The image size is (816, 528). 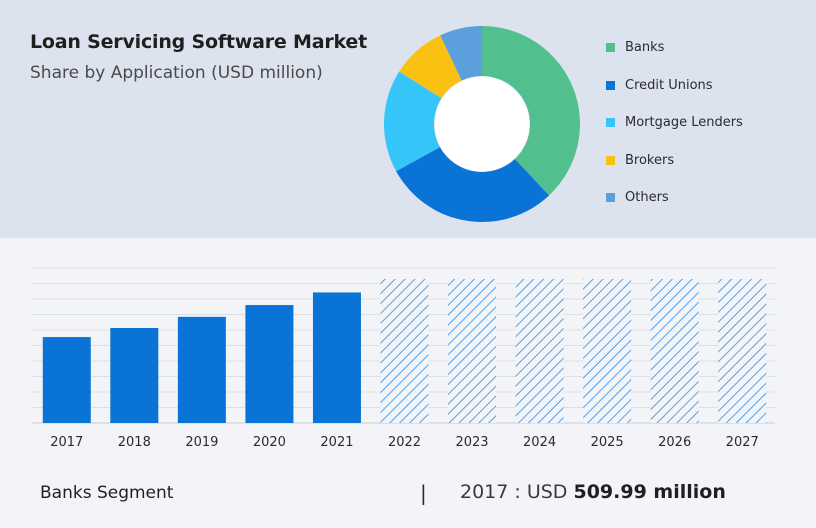 What do you see at coordinates (647, 197) in the screenshot?
I see `legend-label: Others` at bounding box center [647, 197].